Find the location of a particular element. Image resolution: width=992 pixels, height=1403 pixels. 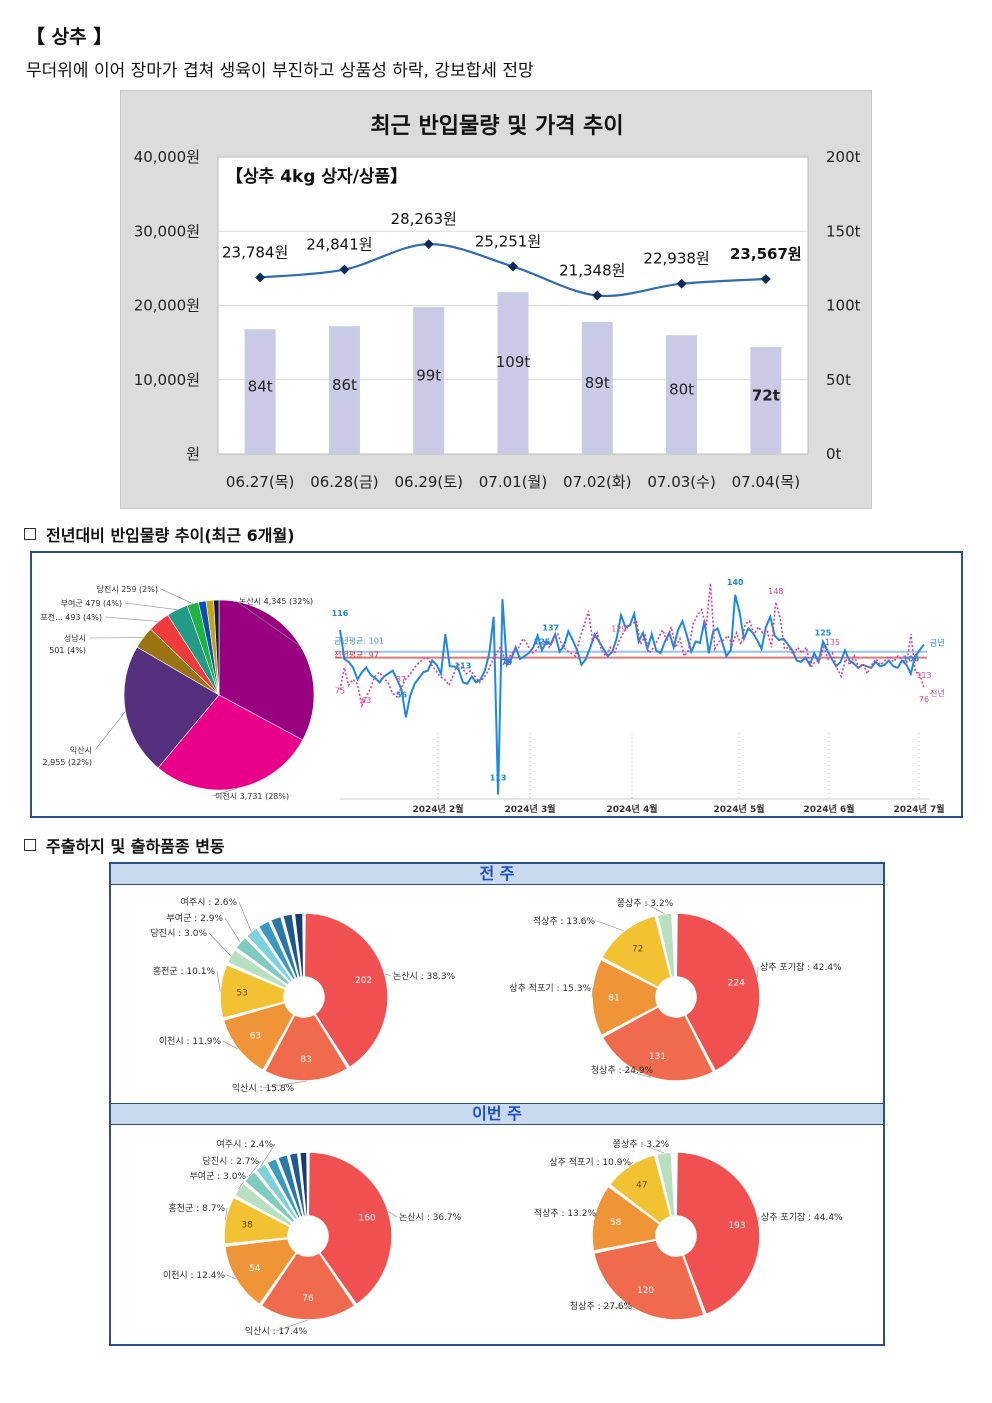

donut-slice-label: 청상추 : 27.6% is located at coordinates (601, 1306).